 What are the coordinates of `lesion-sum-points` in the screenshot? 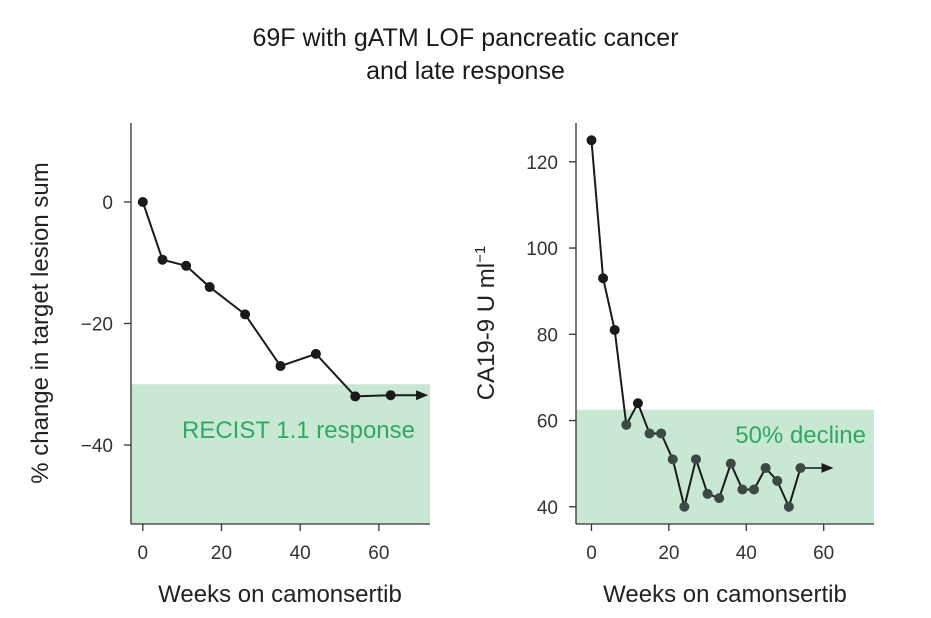 It's located at (266, 299).